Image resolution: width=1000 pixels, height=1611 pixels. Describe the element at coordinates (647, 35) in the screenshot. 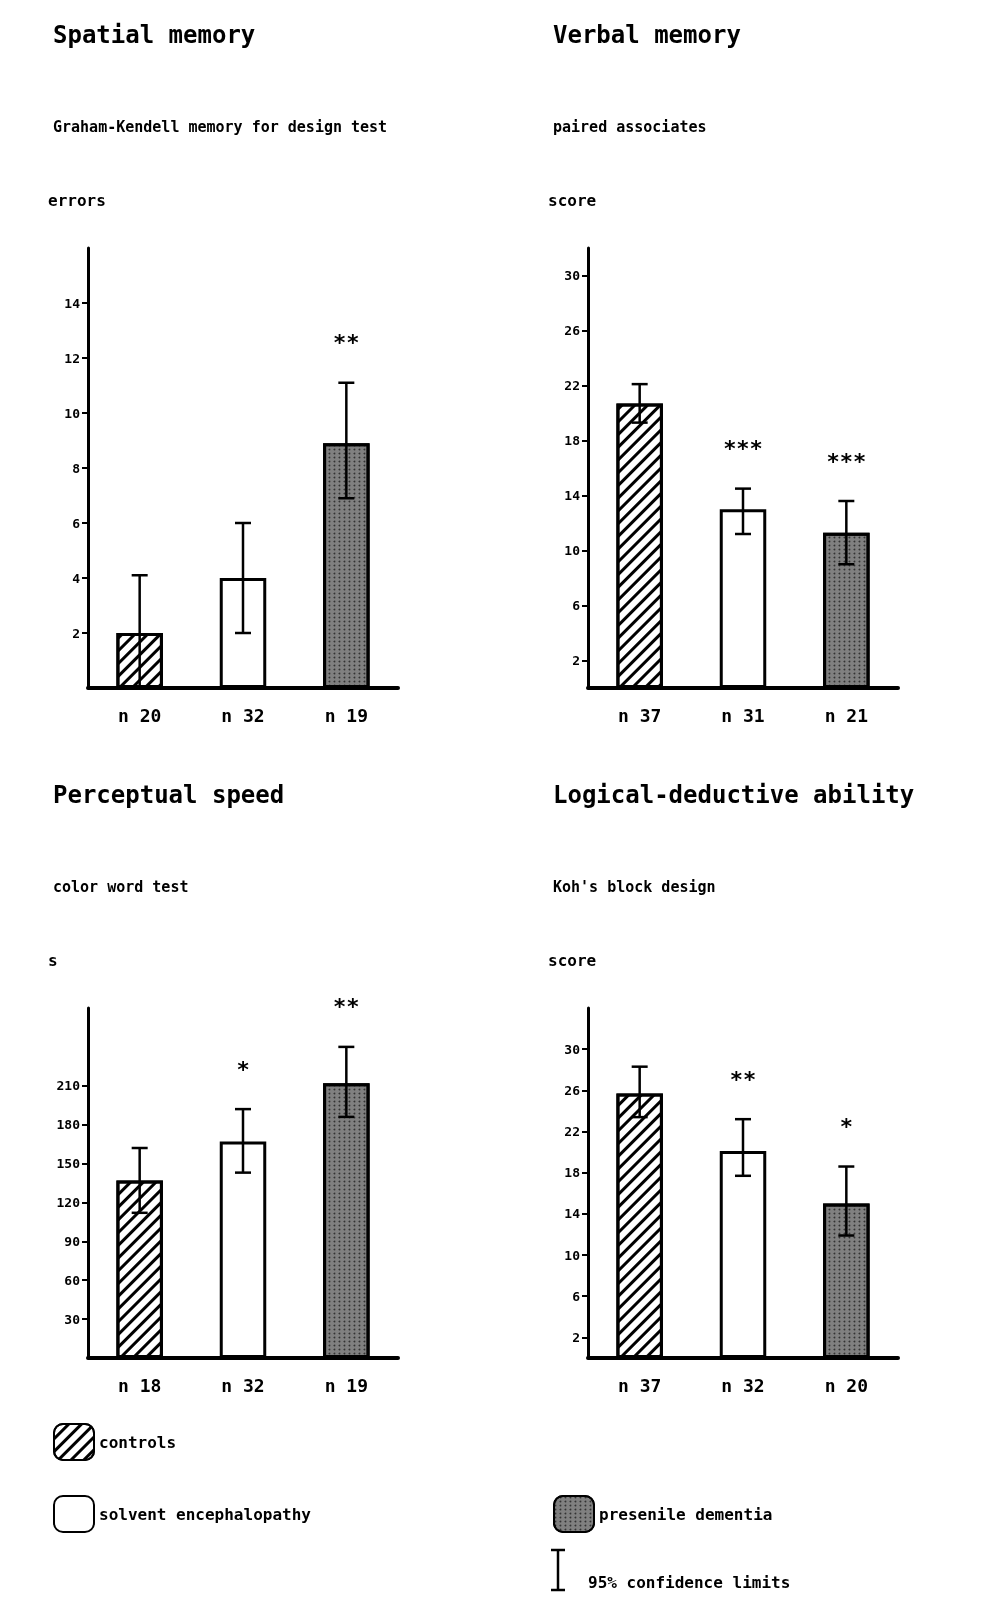

I see `chart-title: Verbal memory` at that location.